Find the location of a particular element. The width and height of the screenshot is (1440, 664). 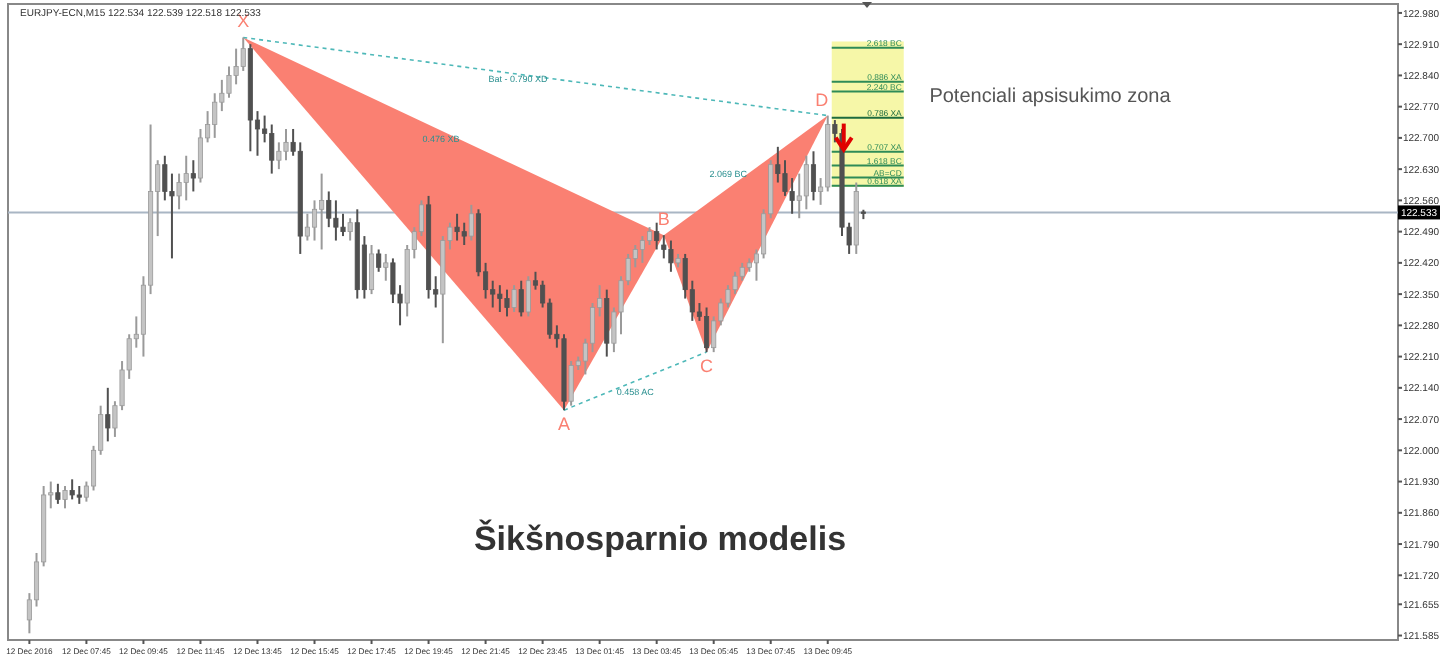

annotation: A is located at coordinates (564, 424).